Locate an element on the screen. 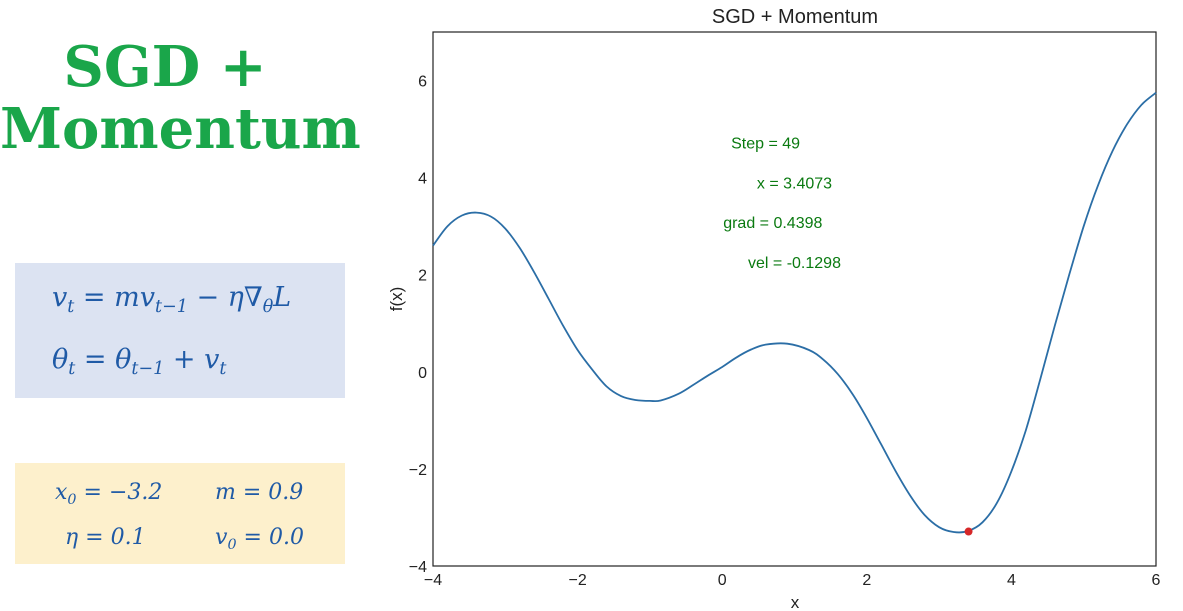 This screenshot has height=611, width=1183. x-tick-label: −2 is located at coordinates (577, 580).